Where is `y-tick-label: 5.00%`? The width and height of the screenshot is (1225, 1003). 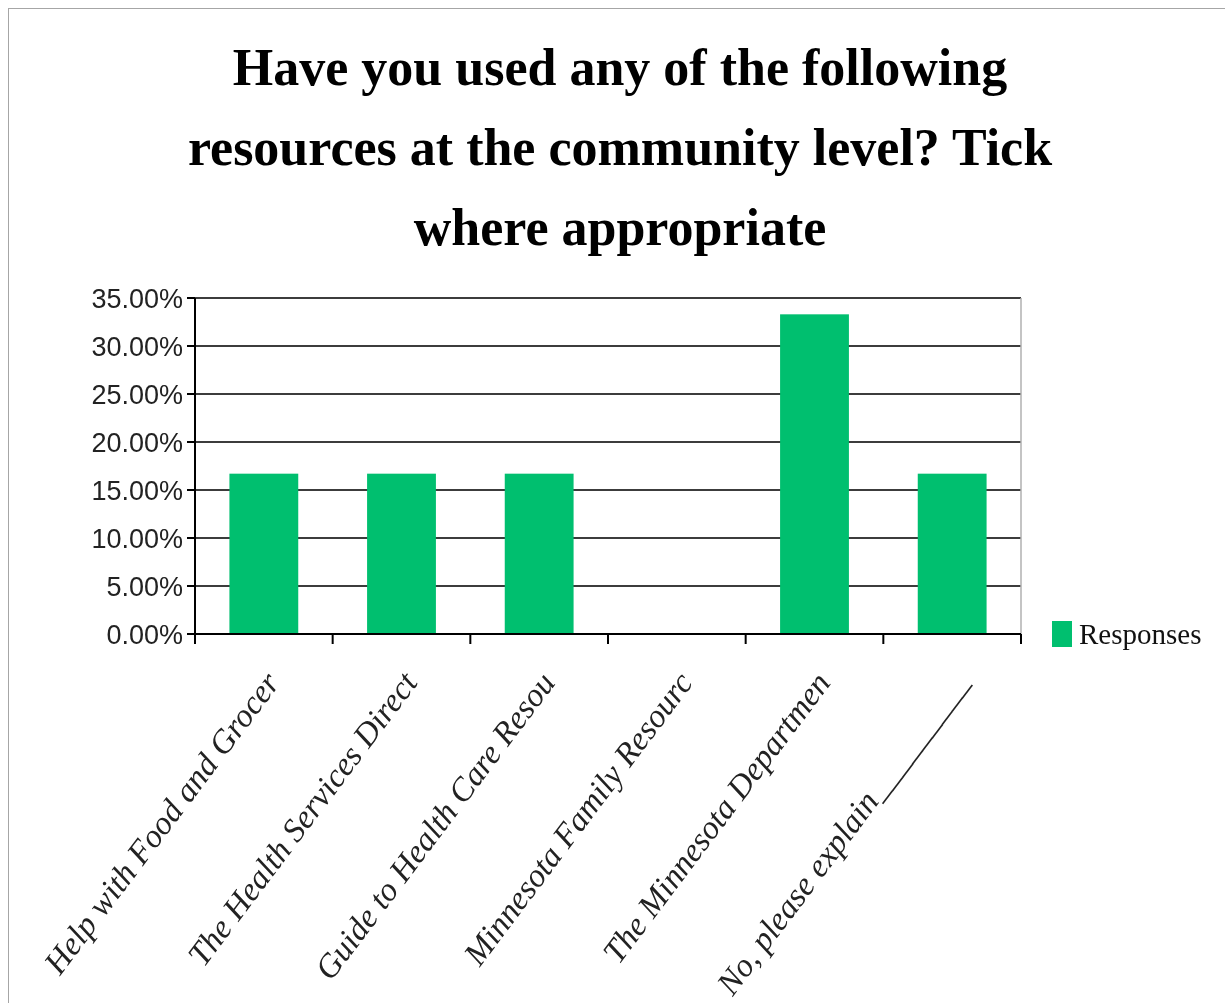 y-tick-label: 5.00% is located at coordinates (144, 586).